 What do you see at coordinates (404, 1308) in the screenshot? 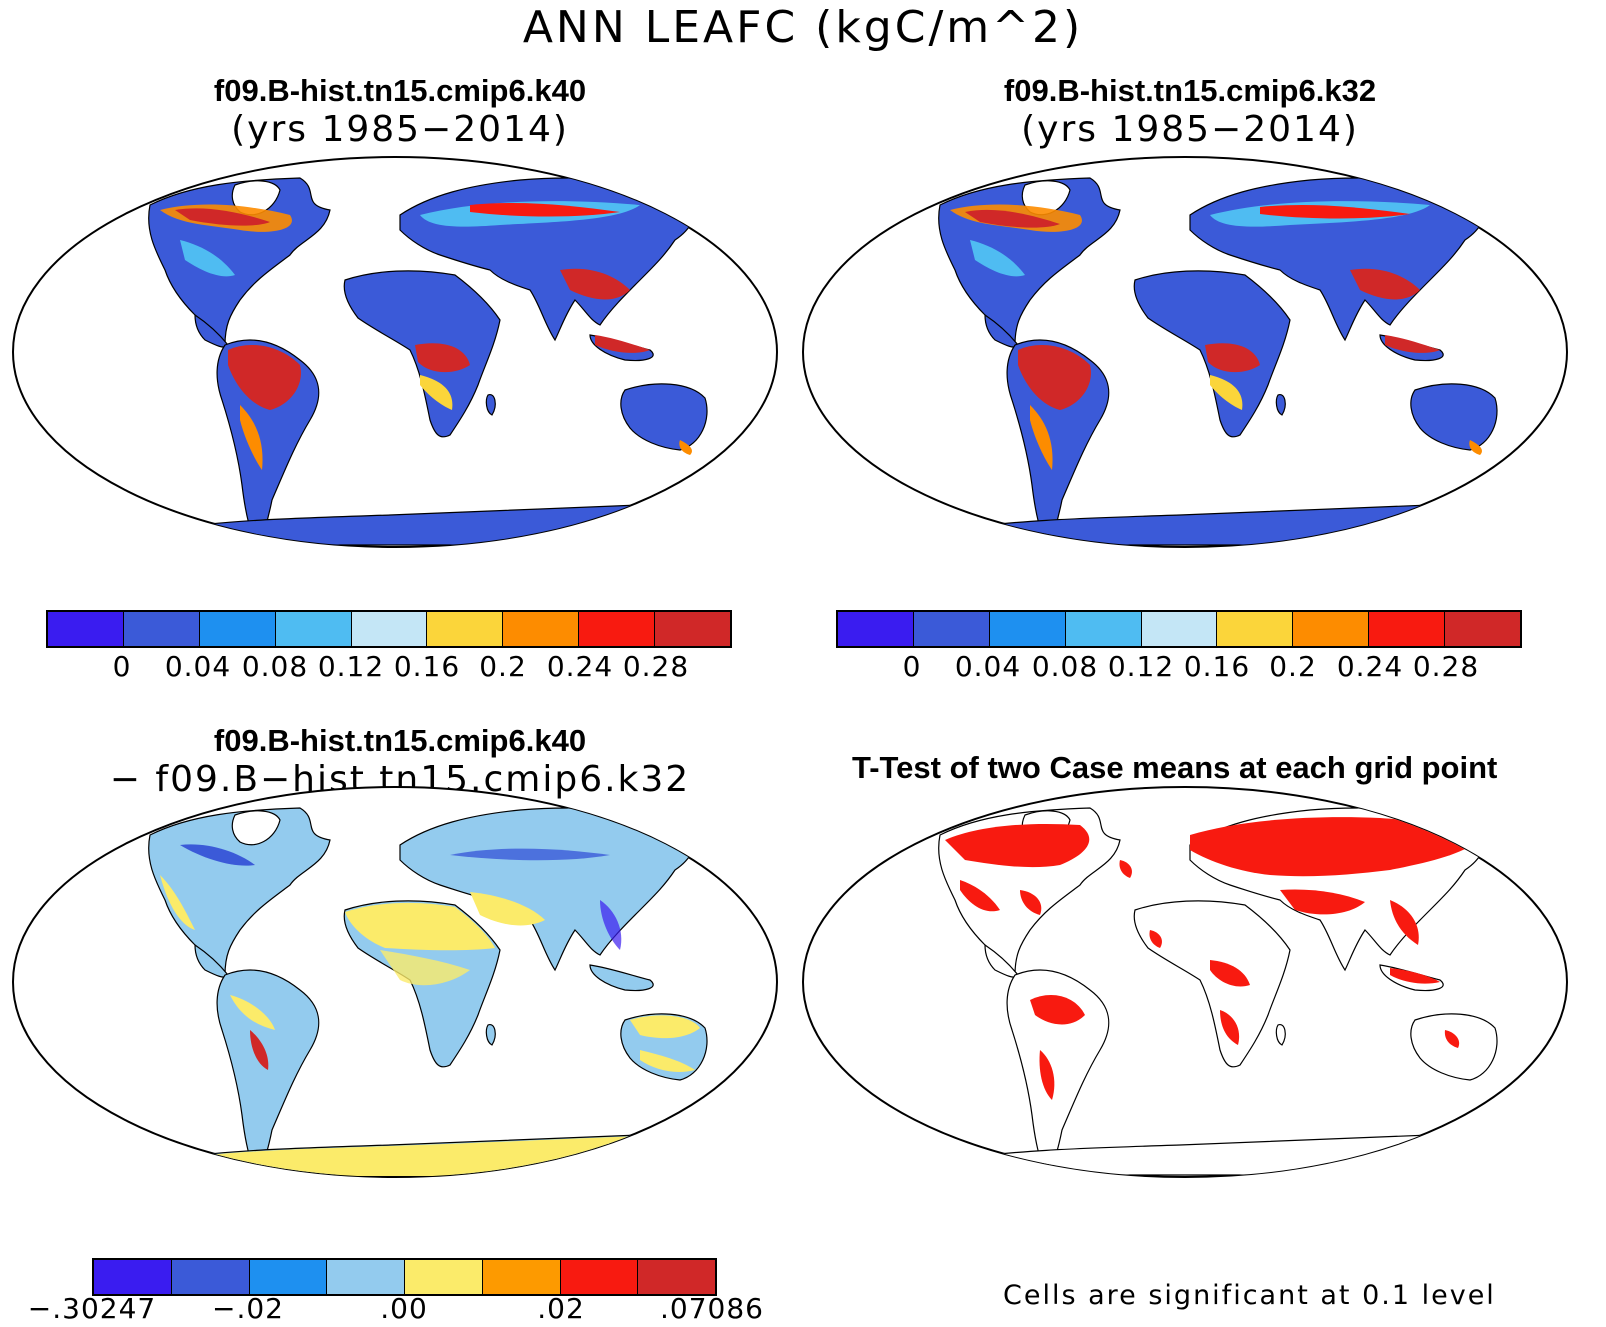
I see `colorbar-tick-label: .00` at bounding box center [404, 1308].